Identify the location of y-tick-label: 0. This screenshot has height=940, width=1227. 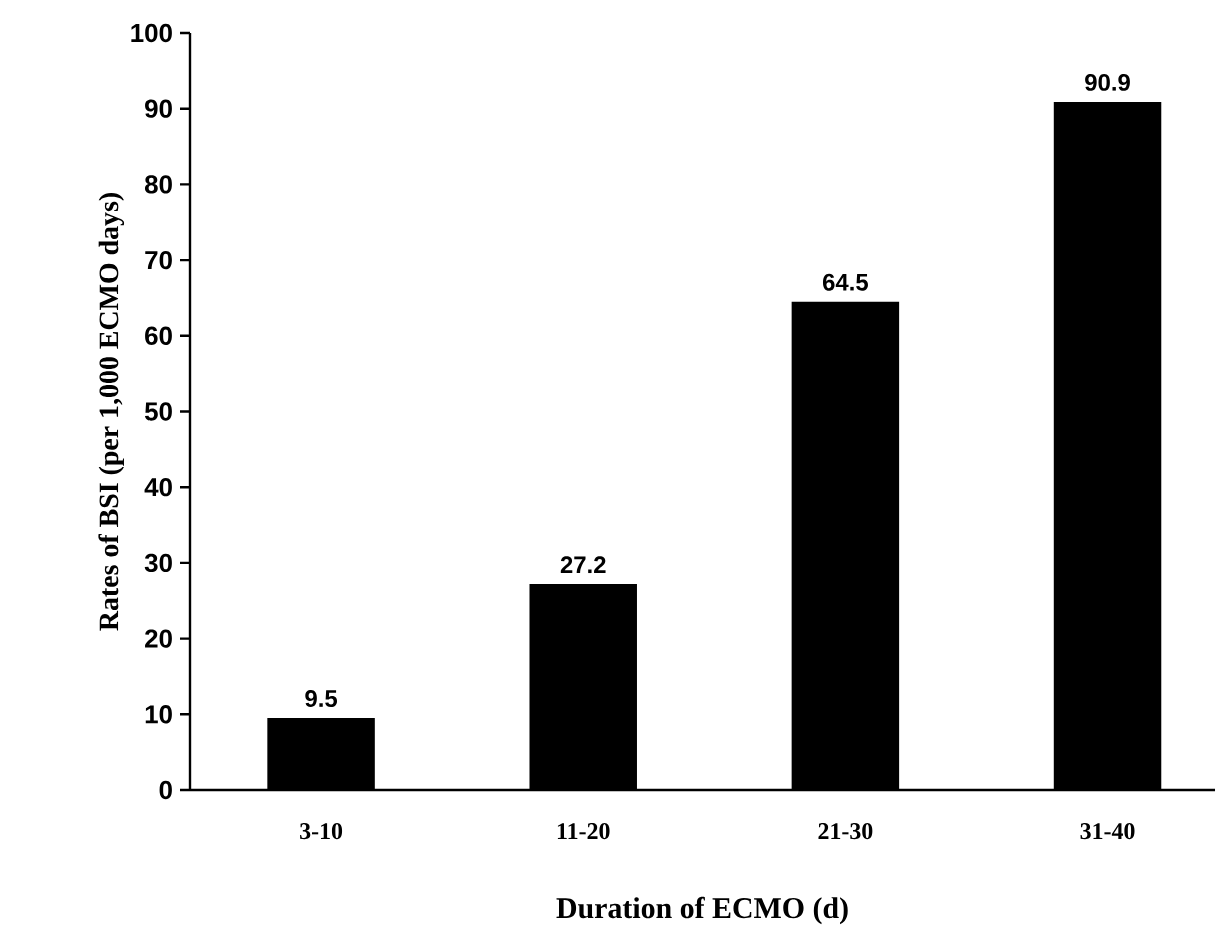
(165, 790).